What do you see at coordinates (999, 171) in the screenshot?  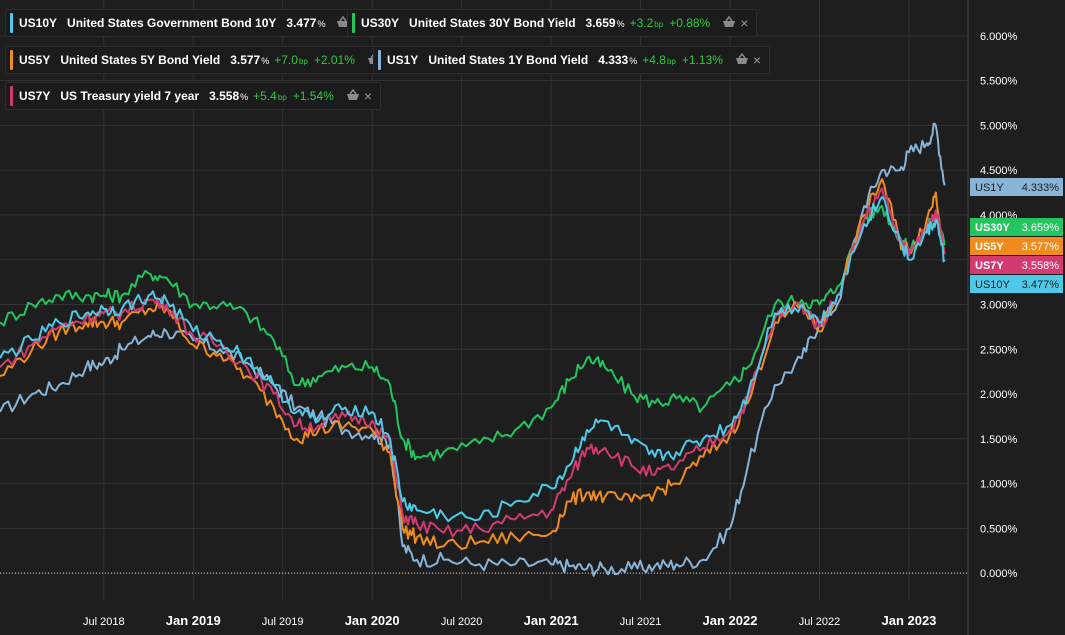 I see `y-tick-label: 4.500%` at bounding box center [999, 171].